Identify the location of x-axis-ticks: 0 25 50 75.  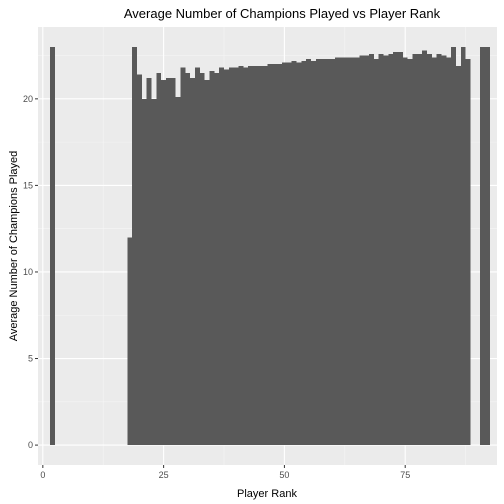
(225, 472).